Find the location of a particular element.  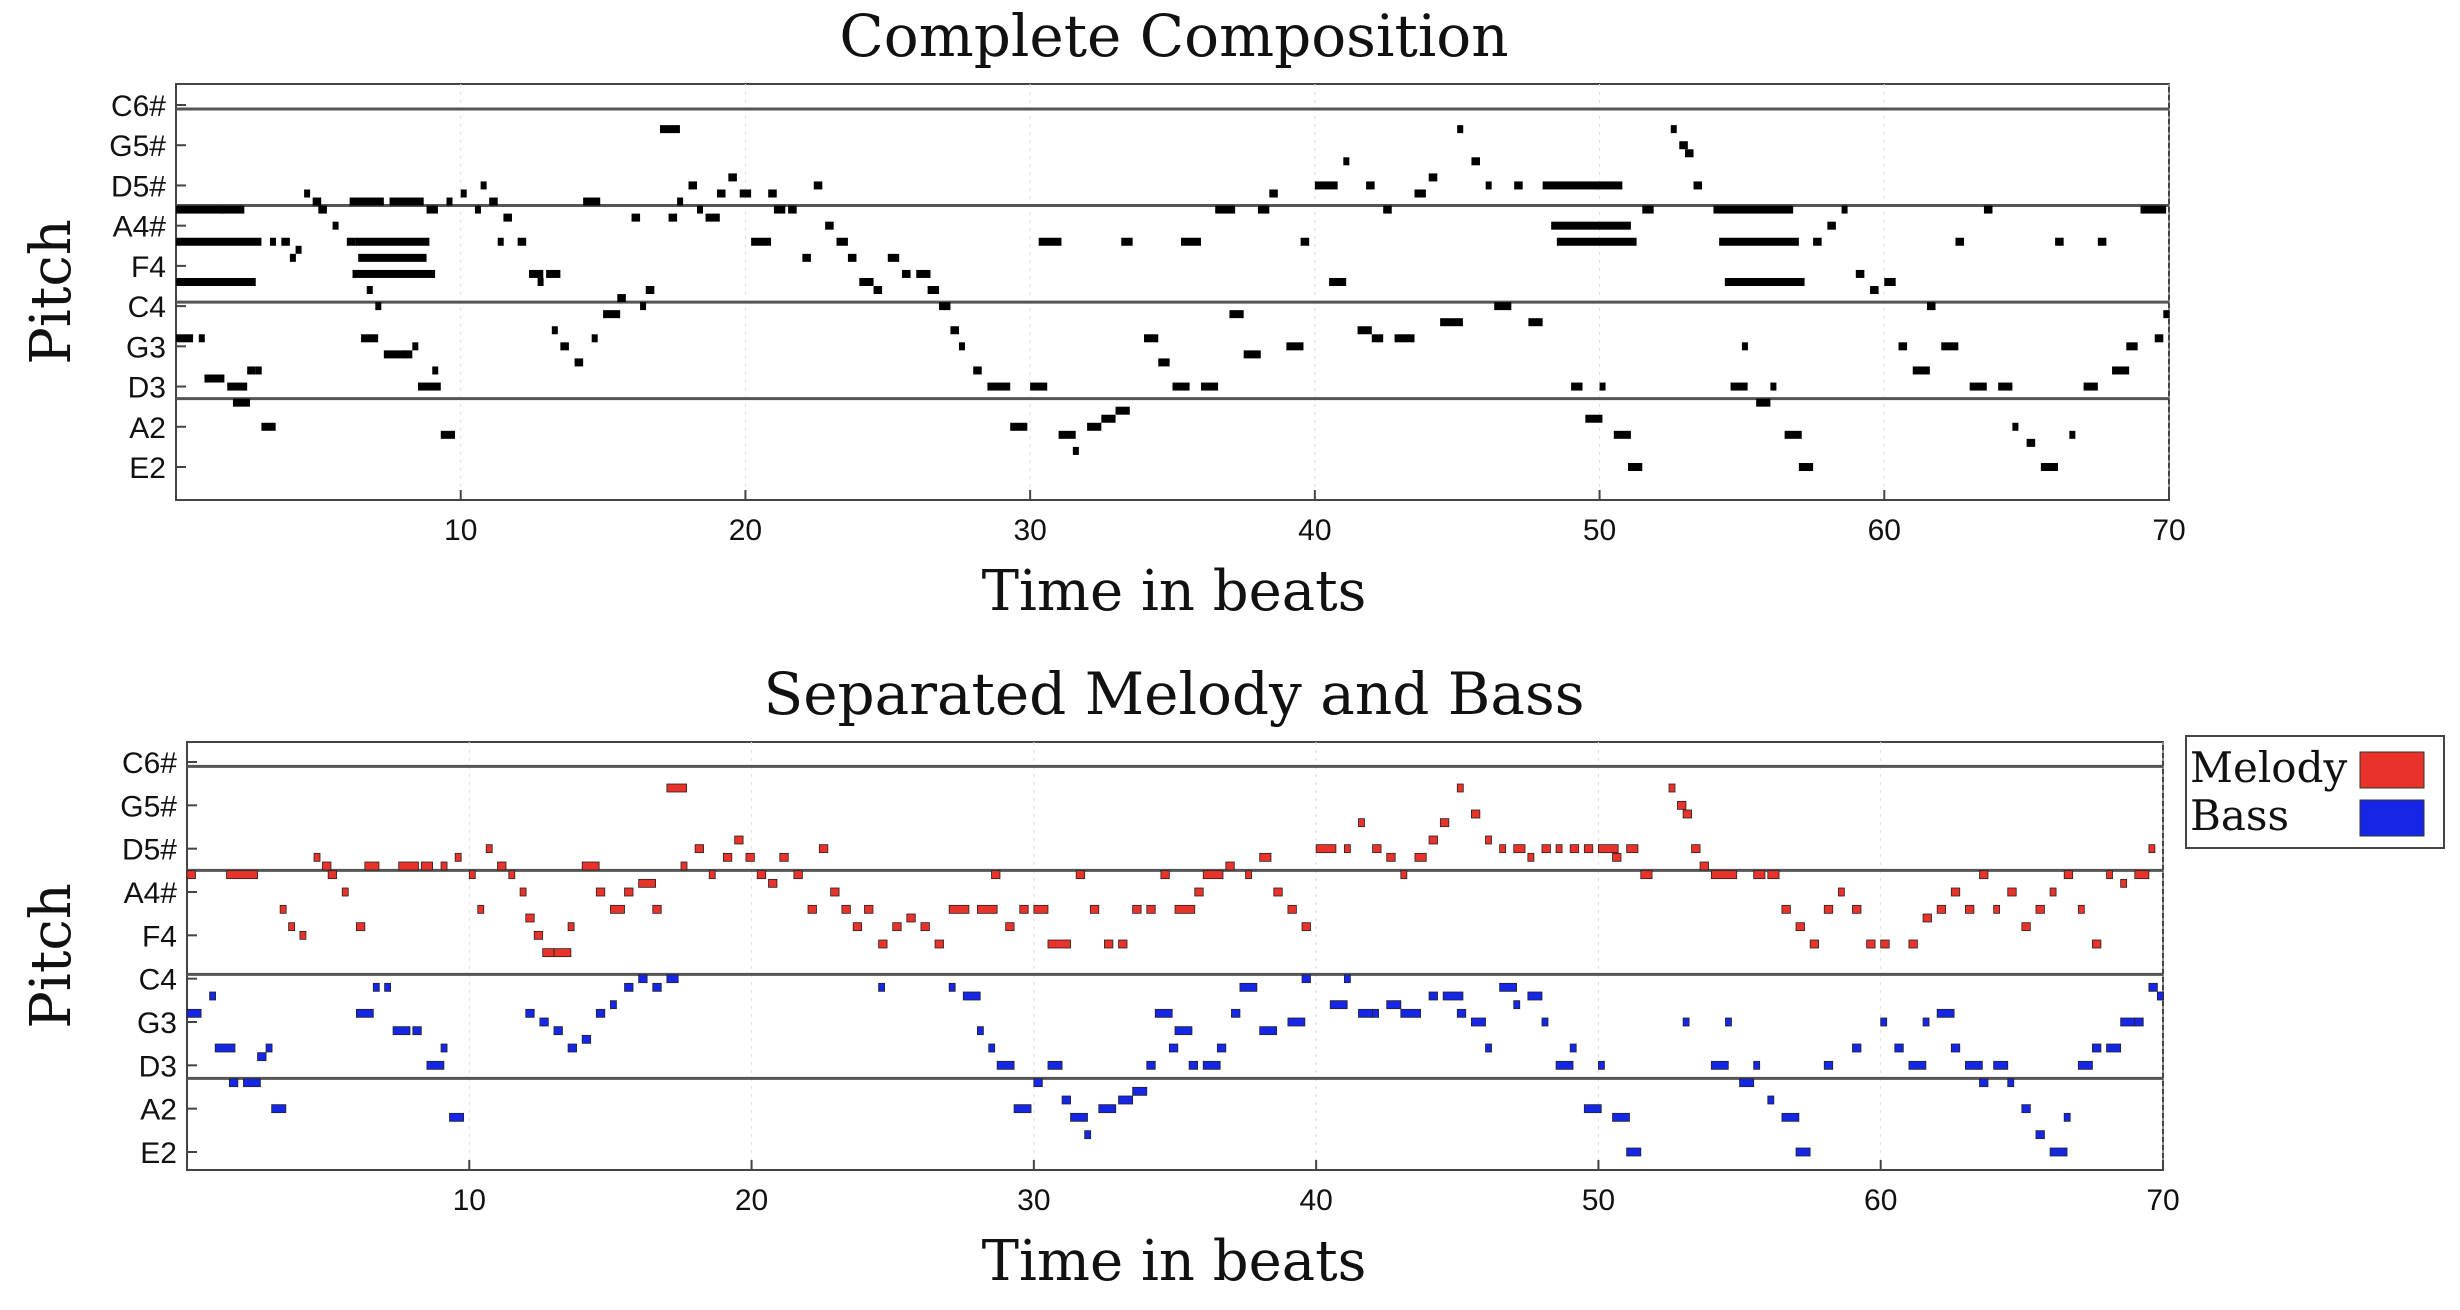

y-axis-ticks: E2 A2 D3 G3 C4 F4 A4# D5# G5# C6# is located at coordinates (158, 958).